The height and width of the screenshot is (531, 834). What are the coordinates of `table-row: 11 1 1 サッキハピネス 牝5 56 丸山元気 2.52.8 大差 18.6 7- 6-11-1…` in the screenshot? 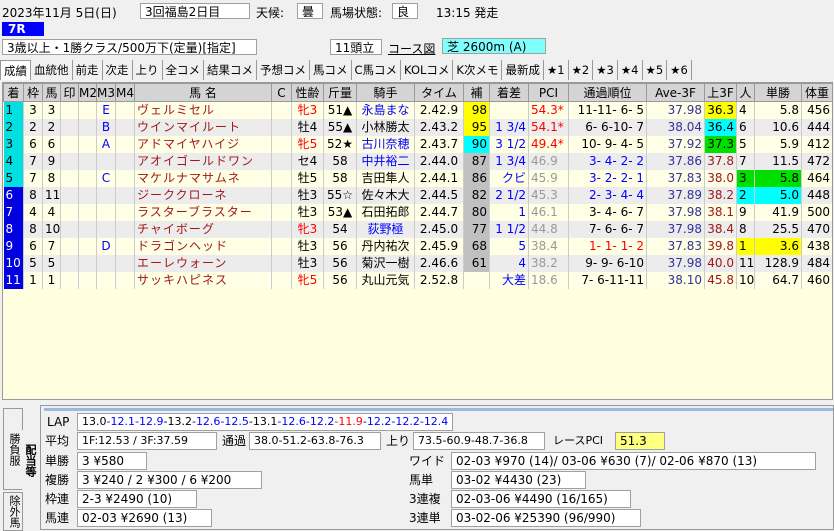 It's located at (417, 280).